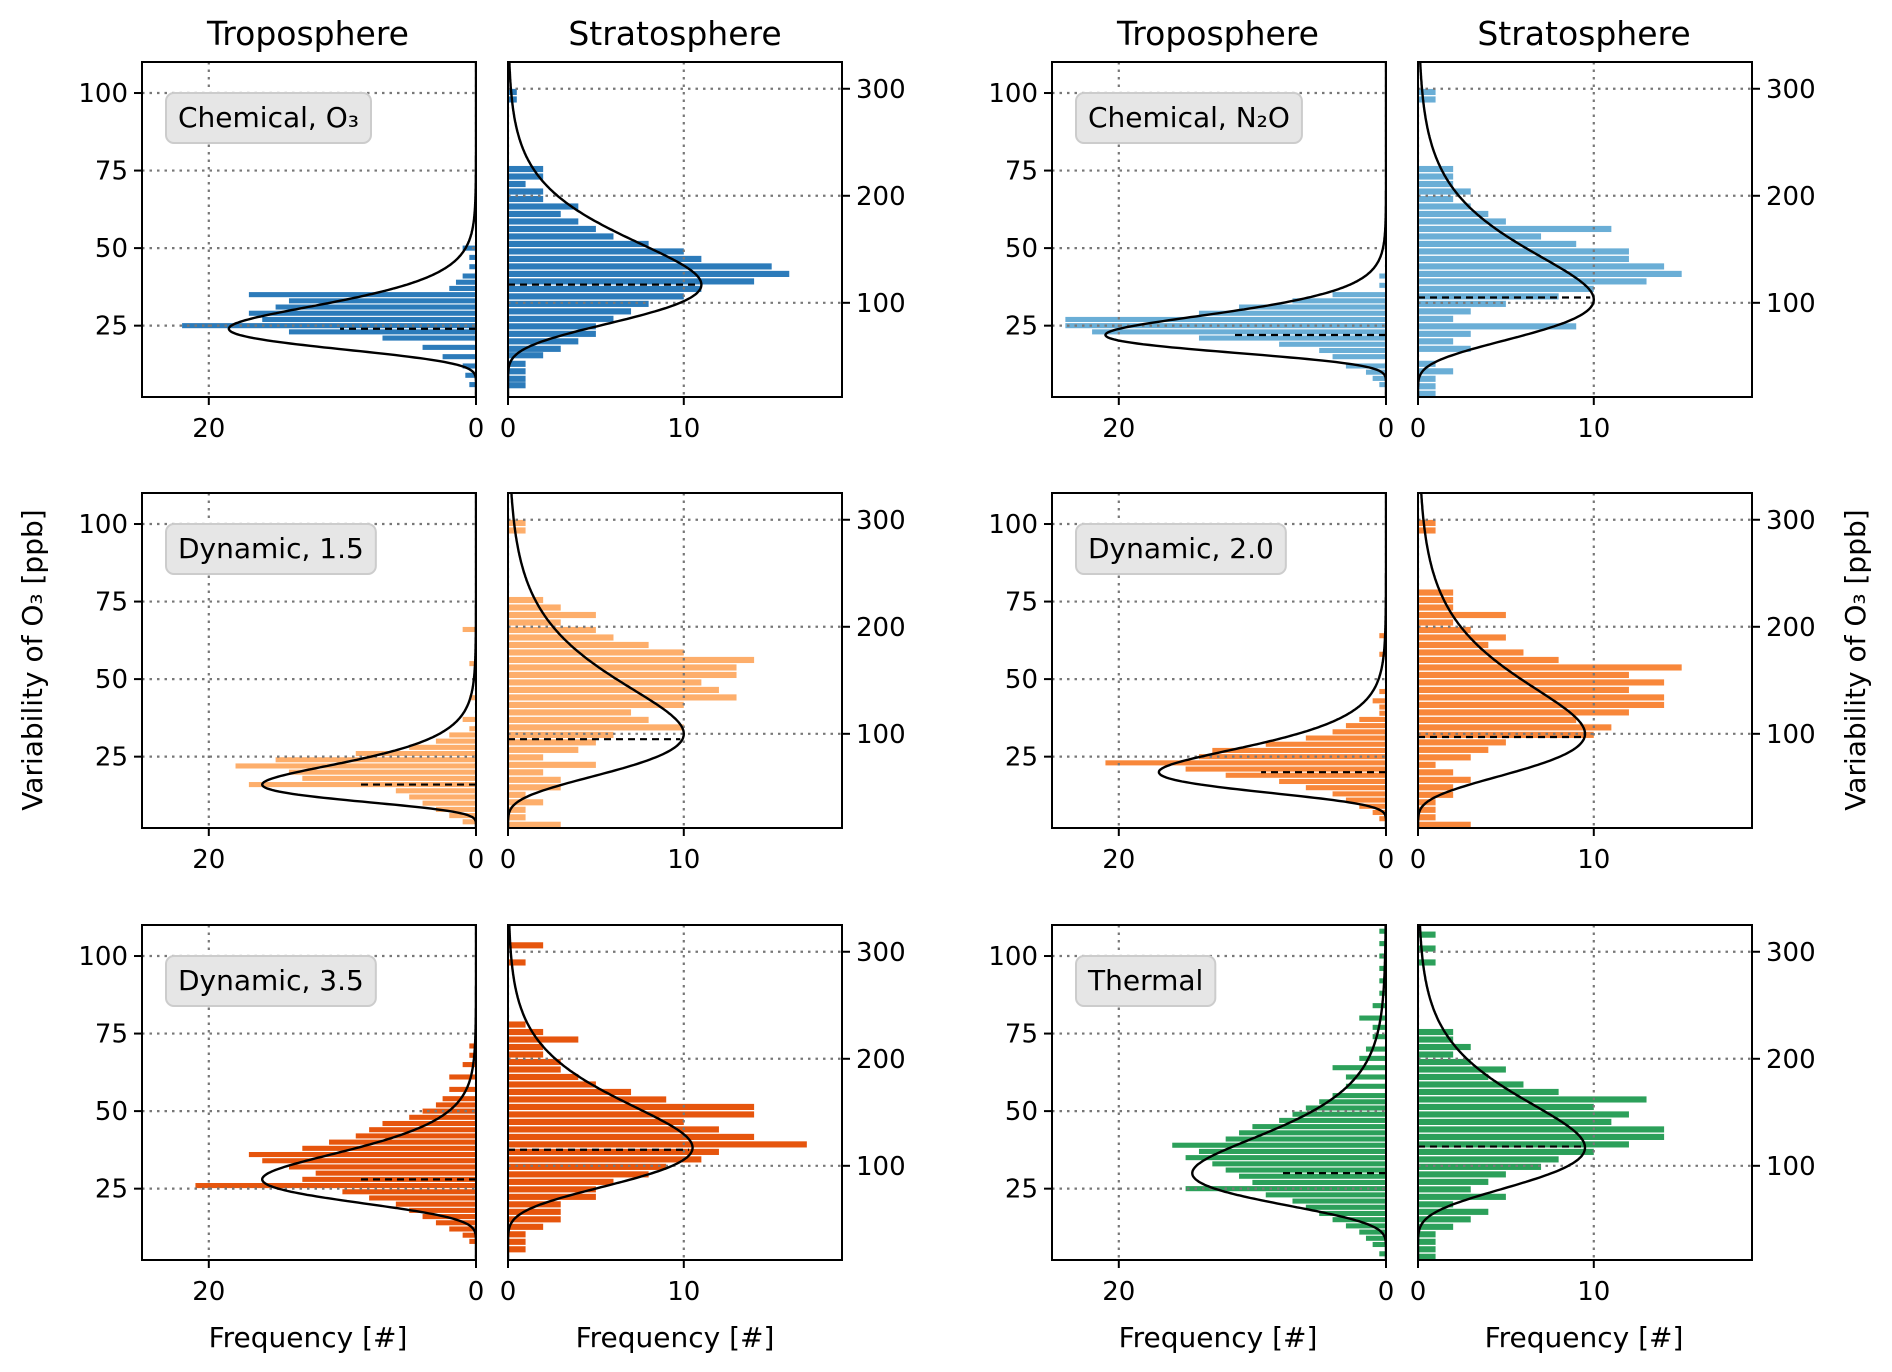  What do you see at coordinates (1021, 1112) in the screenshot?
I see `panel-5-troposphere-ytick-label: 50` at bounding box center [1021, 1112].